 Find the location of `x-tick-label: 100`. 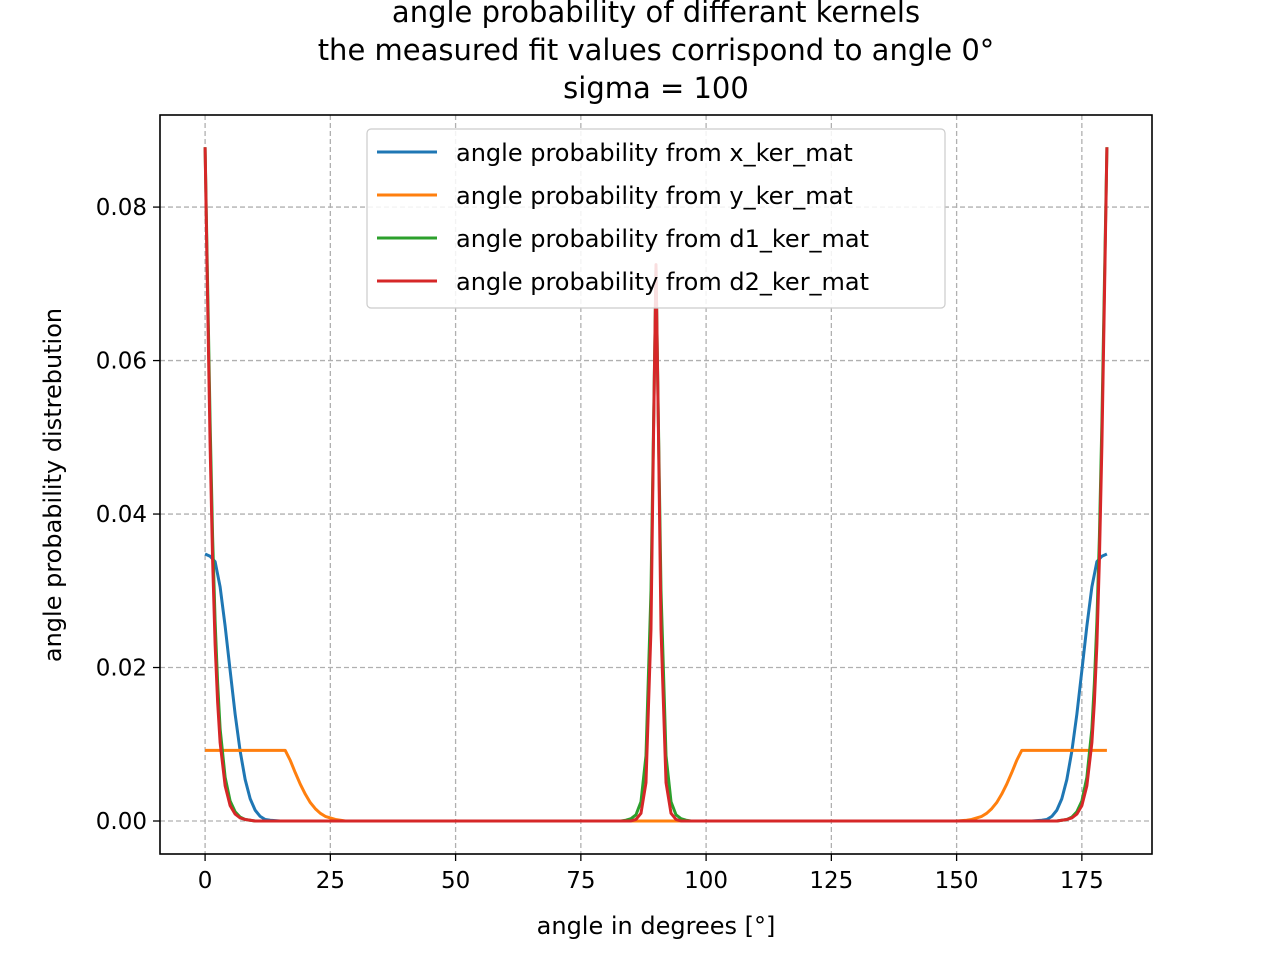

x-tick-label: 100 is located at coordinates (706, 881).